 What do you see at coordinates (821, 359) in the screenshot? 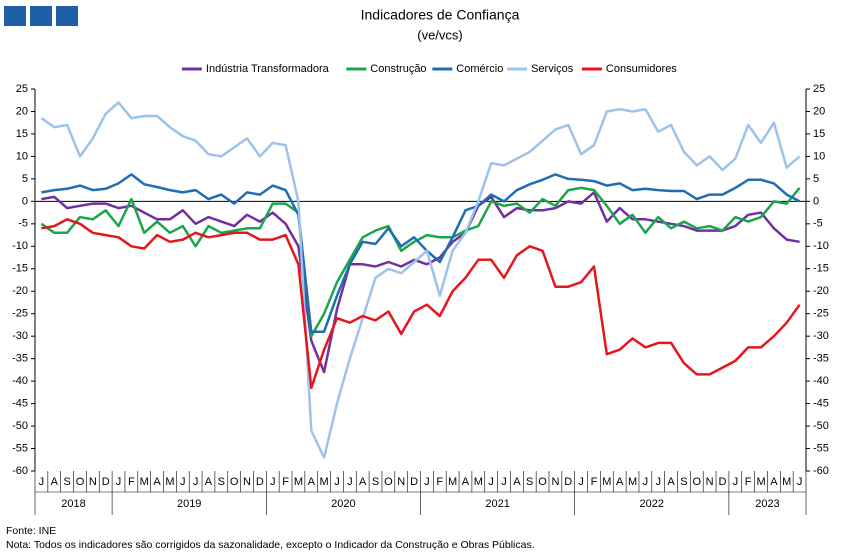
I see `y2-tick-label: -35` at bounding box center [821, 359].